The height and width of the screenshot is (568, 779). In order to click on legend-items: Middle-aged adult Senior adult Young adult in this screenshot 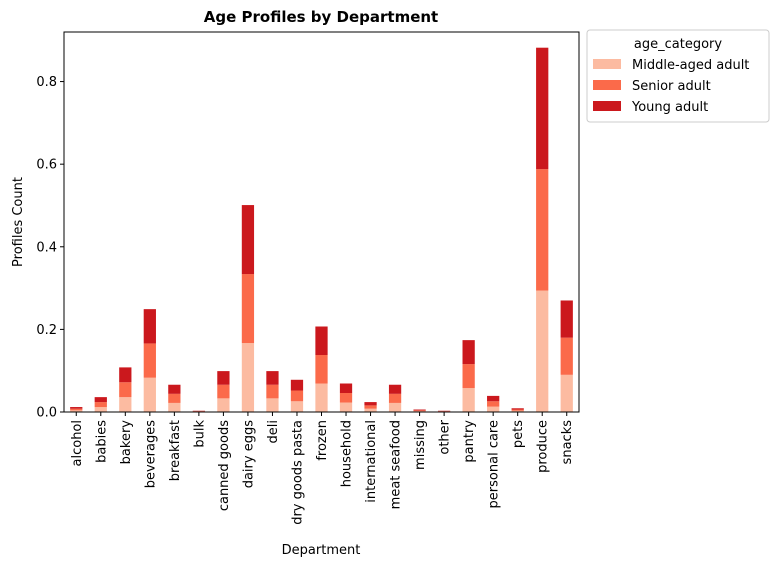, I will do `click(671, 86)`.